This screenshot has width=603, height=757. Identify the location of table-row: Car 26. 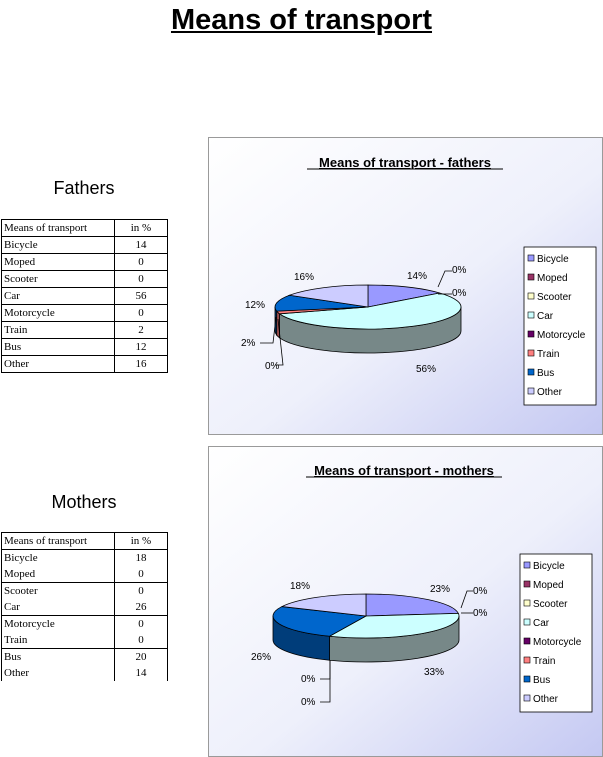
(84, 607).